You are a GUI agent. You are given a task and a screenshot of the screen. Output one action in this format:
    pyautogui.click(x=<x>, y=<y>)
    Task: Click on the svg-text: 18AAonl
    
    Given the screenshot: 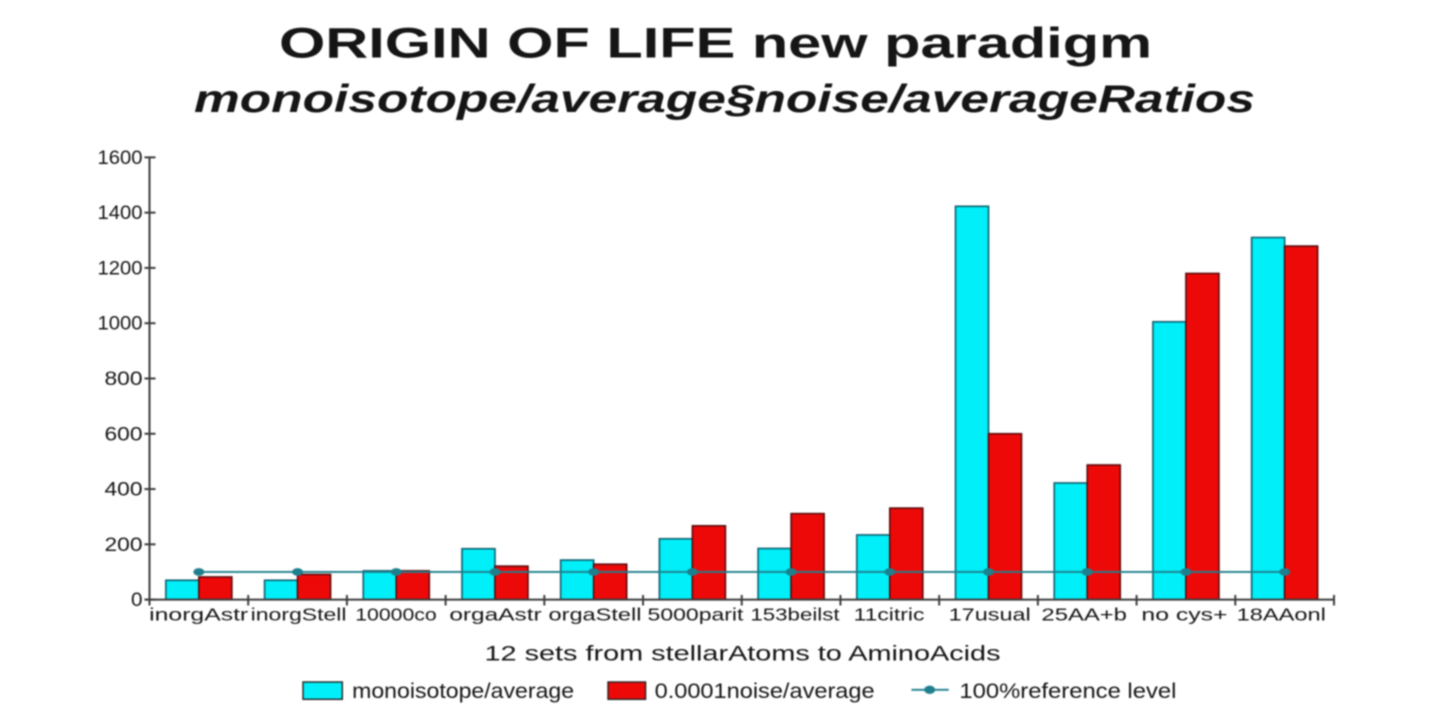 What is the action you would take?
    pyautogui.click(x=1281, y=614)
    